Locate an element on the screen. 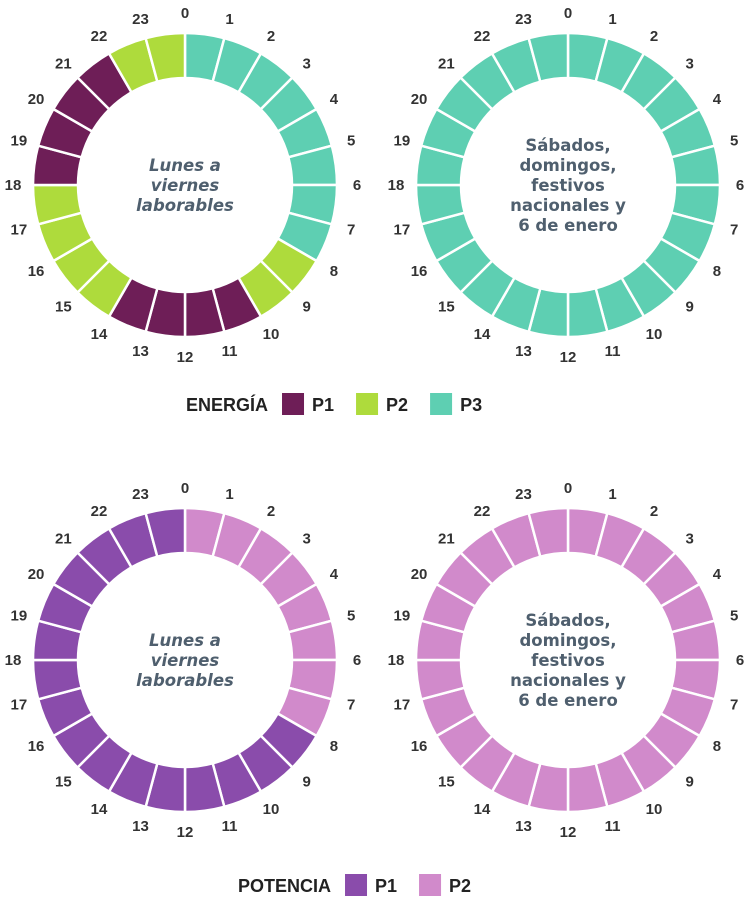 The image size is (748, 910). potencia-legend: POTENCIA P1 P2 is located at coordinates (354, 885).